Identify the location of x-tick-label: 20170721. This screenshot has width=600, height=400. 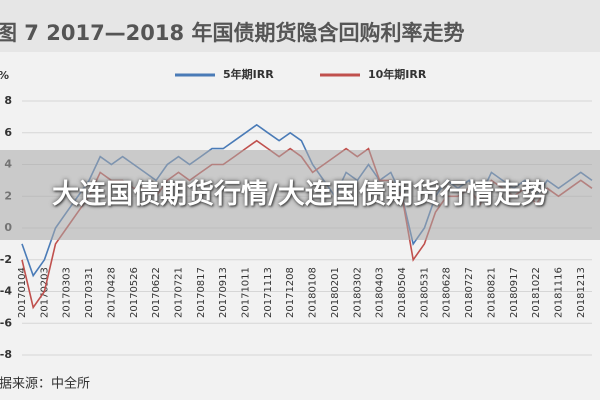
(178, 292).